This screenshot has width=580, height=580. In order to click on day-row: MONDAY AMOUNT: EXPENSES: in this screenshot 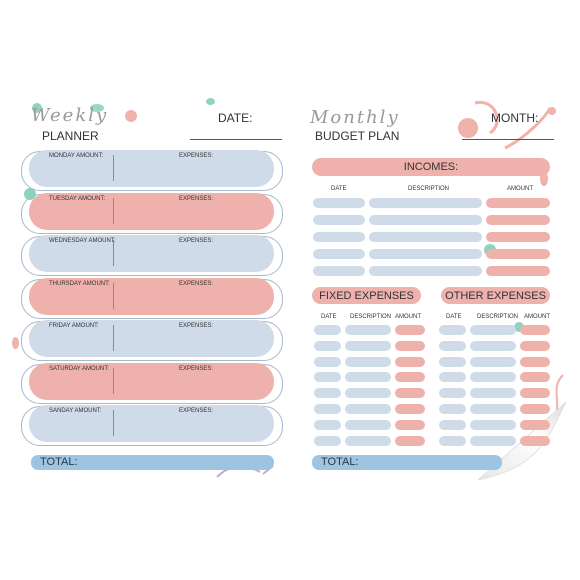, I will do `click(151, 168)`.